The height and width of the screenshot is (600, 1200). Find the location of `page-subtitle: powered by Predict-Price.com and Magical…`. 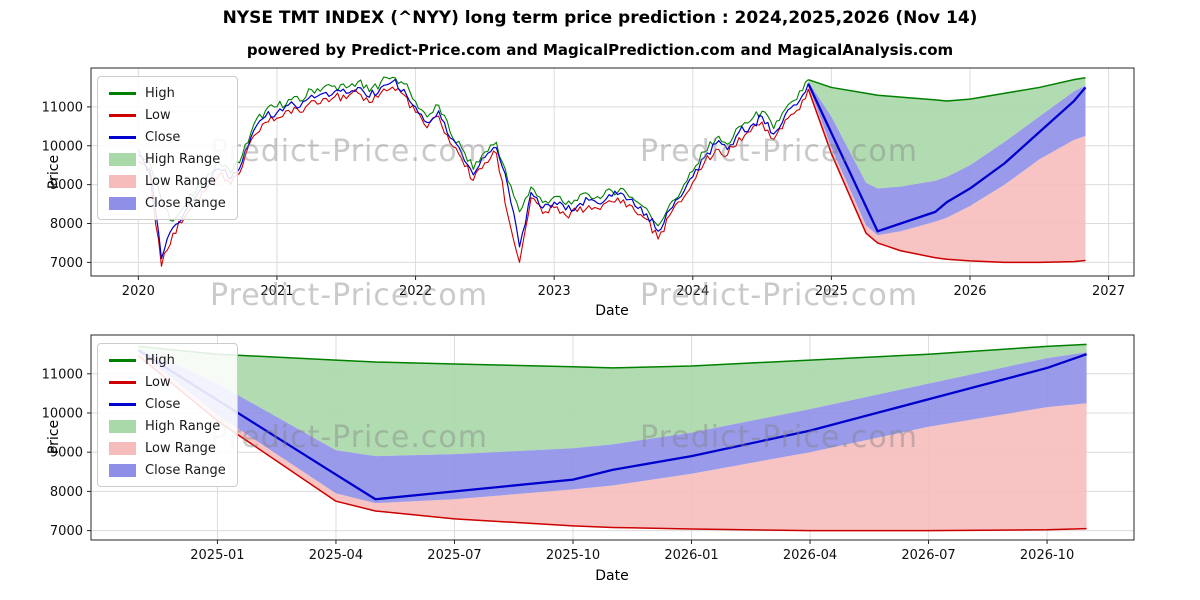

page-subtitle: powered by Predict-Price.com and Magical… is located at coordinates (600, 50).